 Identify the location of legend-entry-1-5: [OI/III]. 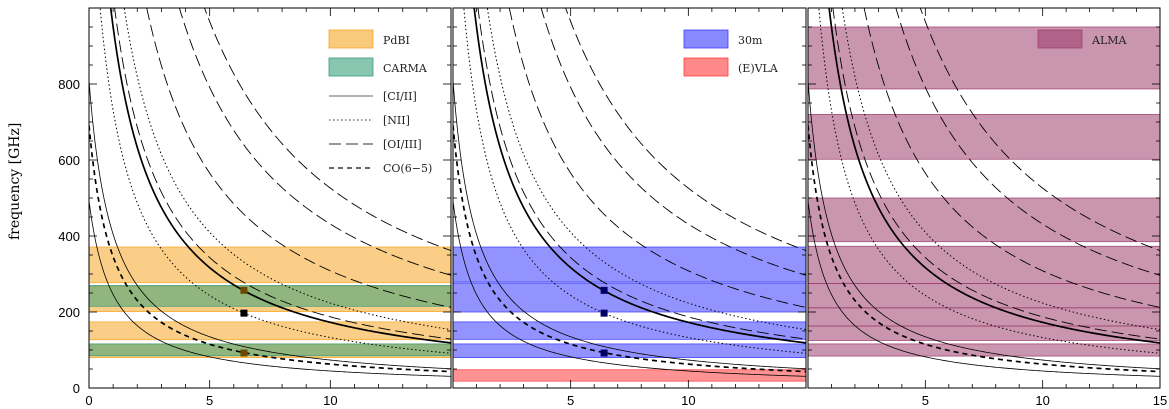
(375, 144).